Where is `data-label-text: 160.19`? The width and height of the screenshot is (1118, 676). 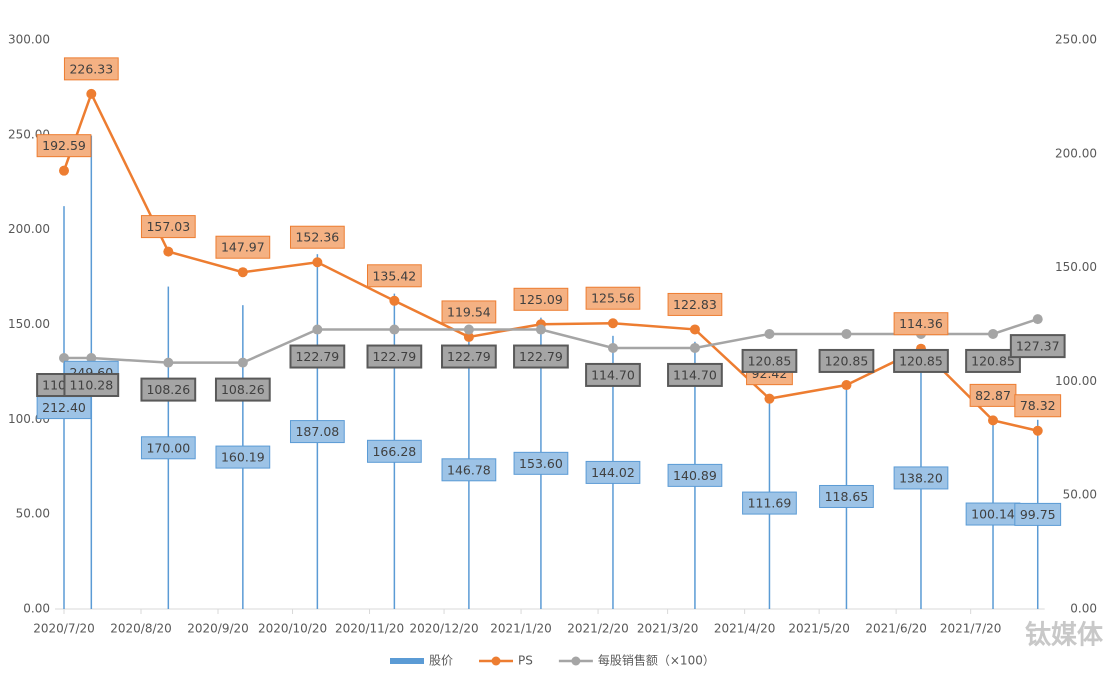
data-label-text: 160.19 is located at coordinates (243, 457).